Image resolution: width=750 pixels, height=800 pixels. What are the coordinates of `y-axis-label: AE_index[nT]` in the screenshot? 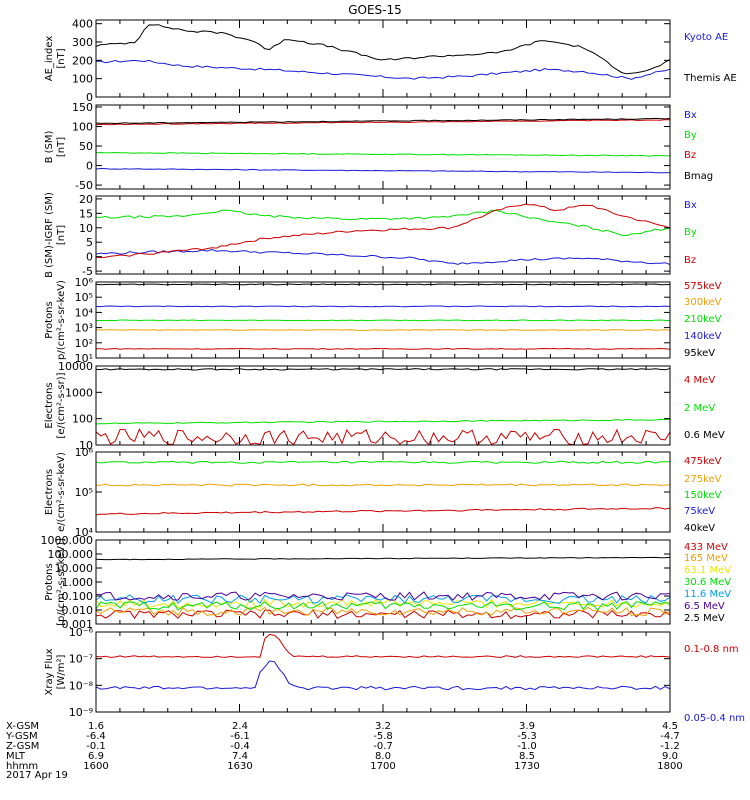 It's located at (55, 59).